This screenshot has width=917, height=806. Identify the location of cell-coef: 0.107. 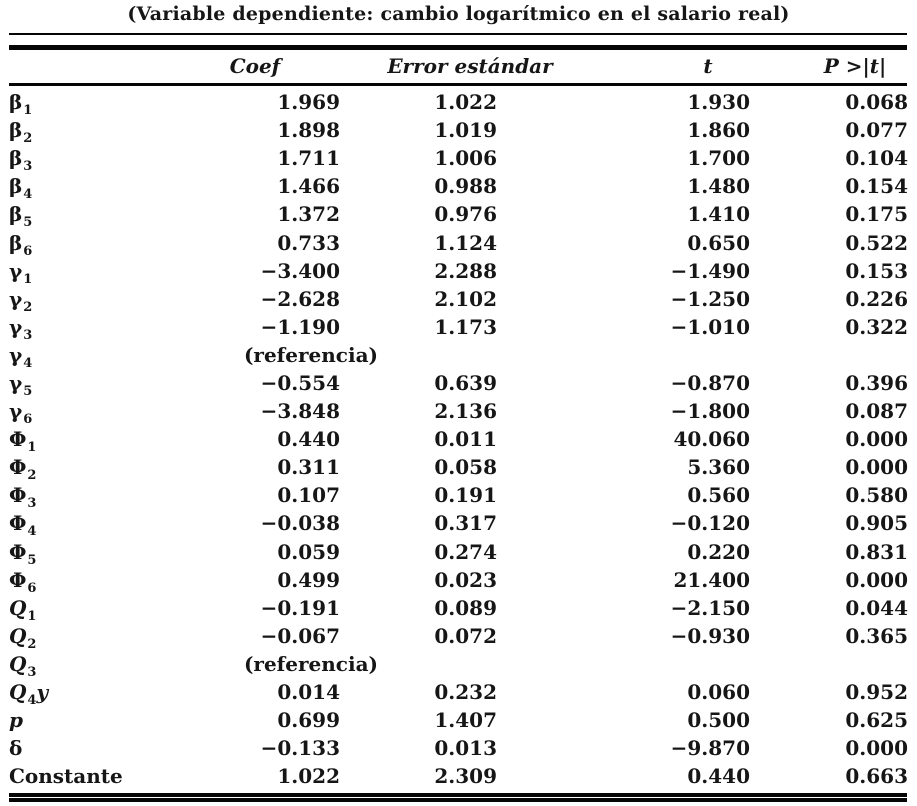
(308, 495).